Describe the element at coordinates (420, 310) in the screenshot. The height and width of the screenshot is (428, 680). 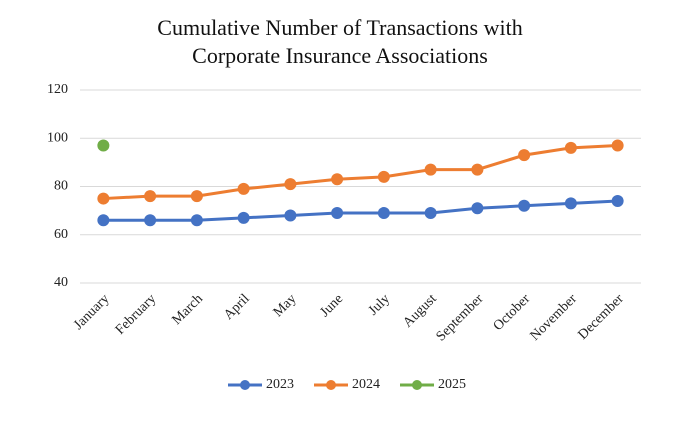
I see `x-tick-label: August` at that location.